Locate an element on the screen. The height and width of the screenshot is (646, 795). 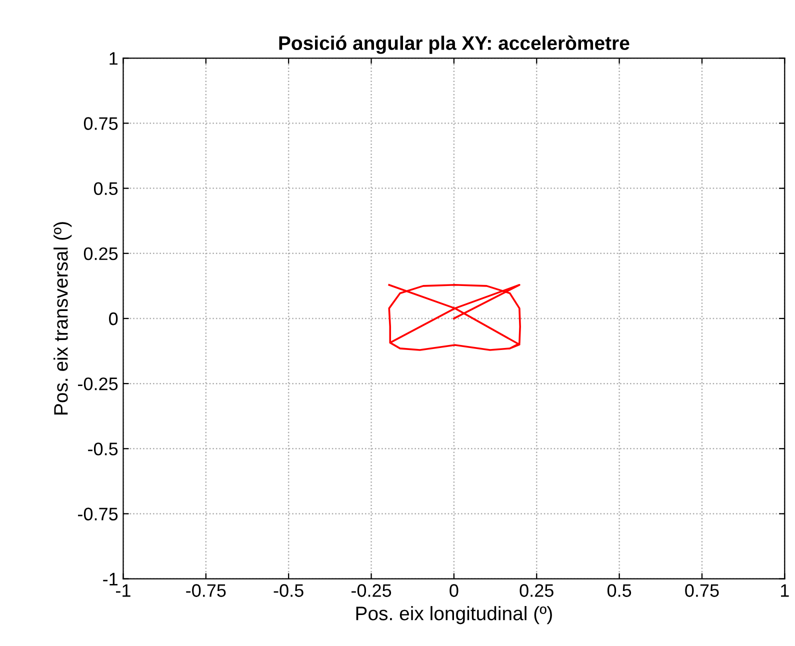
x-tick-label: -0.25 is located at coordinates (371, 590).